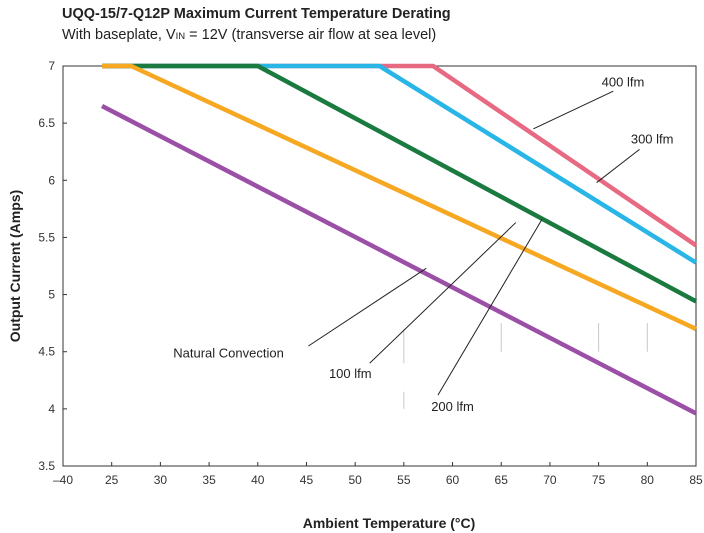 Image resolution: width=704 pixels, height=533 pixels. What do you see at coordinates (51, 409) in the screenshot?
I see `y-tick-label: 4` at bounding box center [51, 409].